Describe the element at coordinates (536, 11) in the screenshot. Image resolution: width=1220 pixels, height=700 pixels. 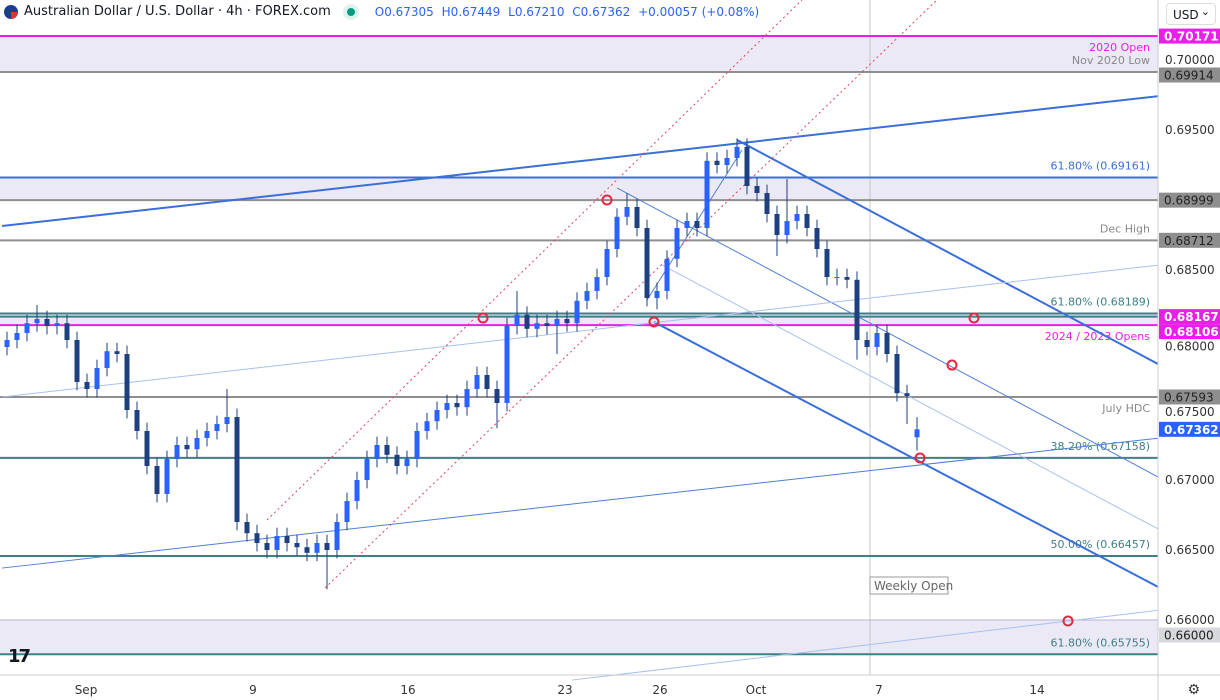
I see `low-value: L0.67210` at that location.